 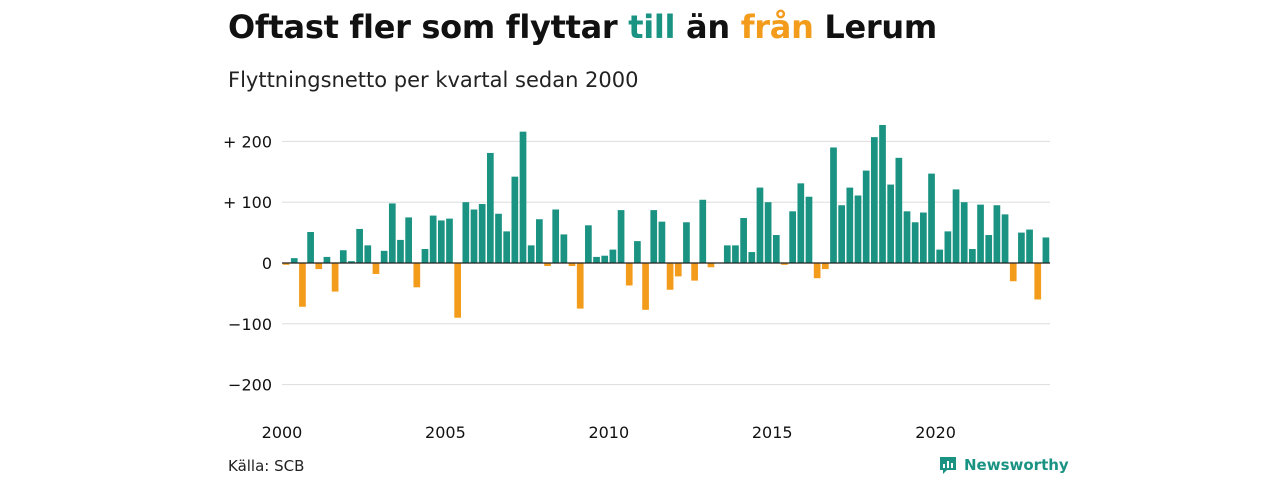 I want to click on title-till-highlight: till, so click(x=652, y=27).